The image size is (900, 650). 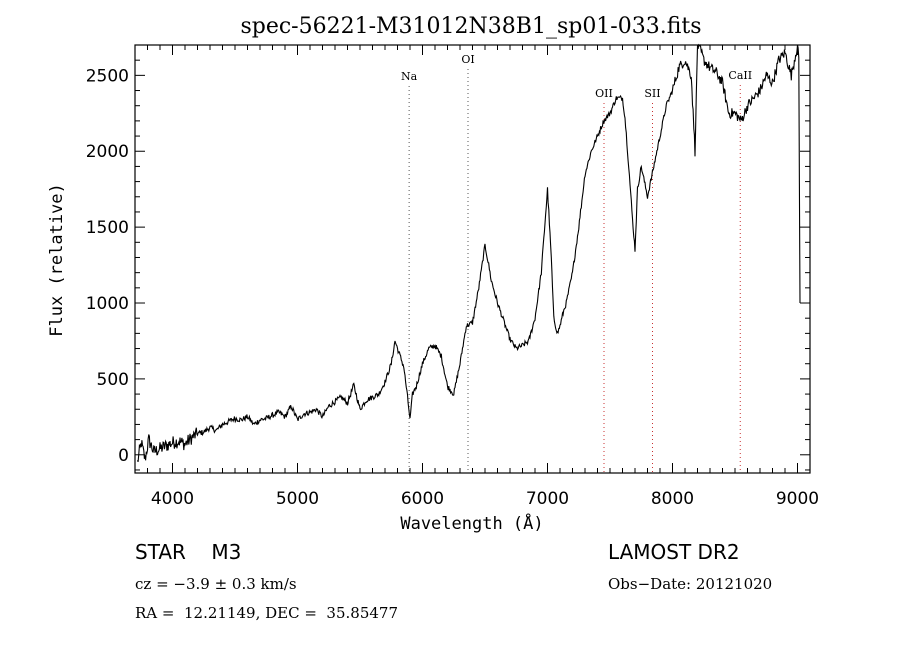 I want to click on observation-date: Obs−Date: 20121020, so click(x=690, y=584).